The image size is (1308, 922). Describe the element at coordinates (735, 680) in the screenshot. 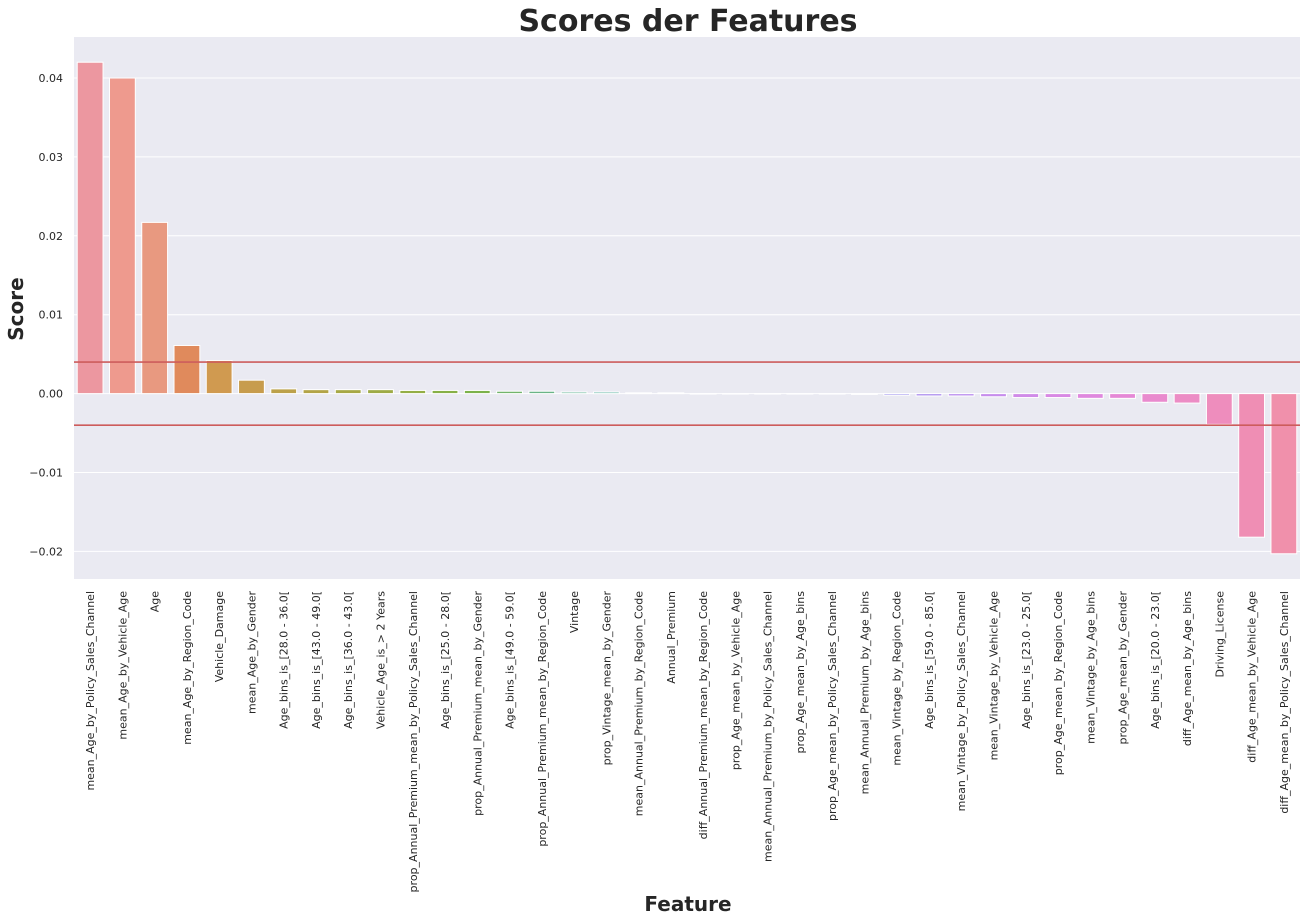

I see `x-tick-label: prop_Age_mean_by_Vehicle_Age` at that location.